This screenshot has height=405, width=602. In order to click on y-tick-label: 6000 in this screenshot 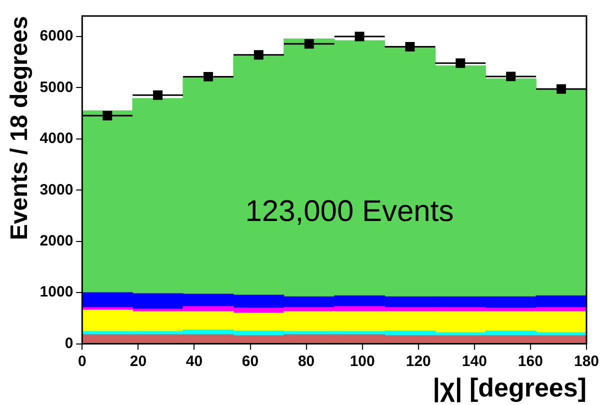, I will do `click(57, 36)`.